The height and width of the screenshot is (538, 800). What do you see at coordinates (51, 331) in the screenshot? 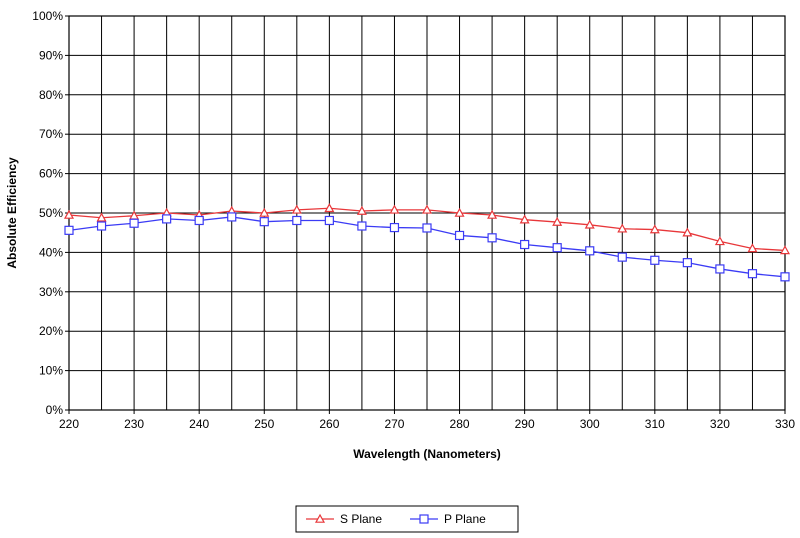
I see `y-tick-label: 20%` at bounding box center [51, 331].